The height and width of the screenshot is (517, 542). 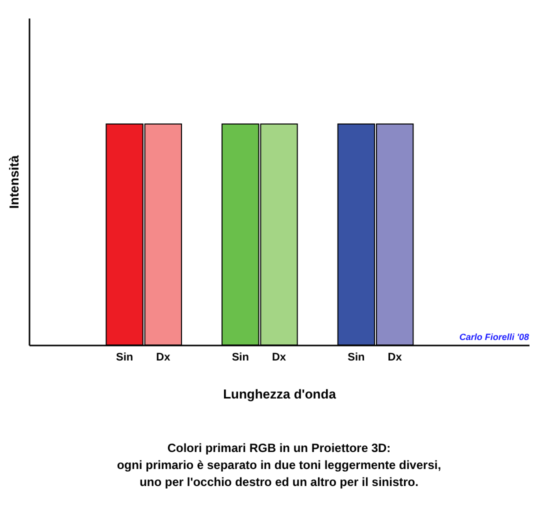 I want to click on text: Colori primari RGB in un Proiettore 3D: ogni primario è separato in due toni leggermente diversi, uno per l'occhio destro ed un altro per il sinistro., so click(x=279, y=465).